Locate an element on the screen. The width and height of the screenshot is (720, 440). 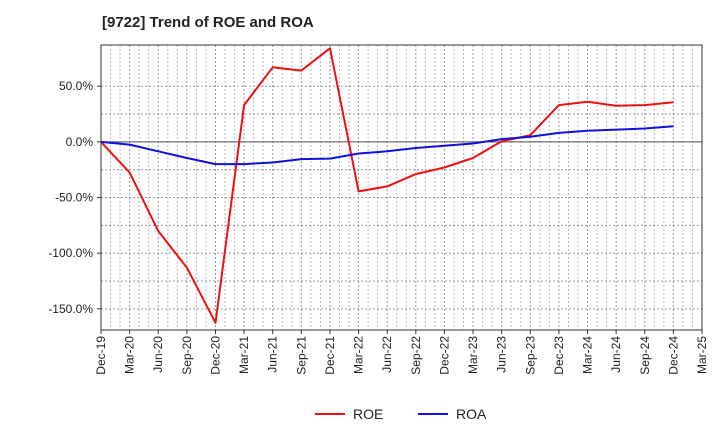
x-tick-label: Dec-23 is located at coordinates (559, 355).